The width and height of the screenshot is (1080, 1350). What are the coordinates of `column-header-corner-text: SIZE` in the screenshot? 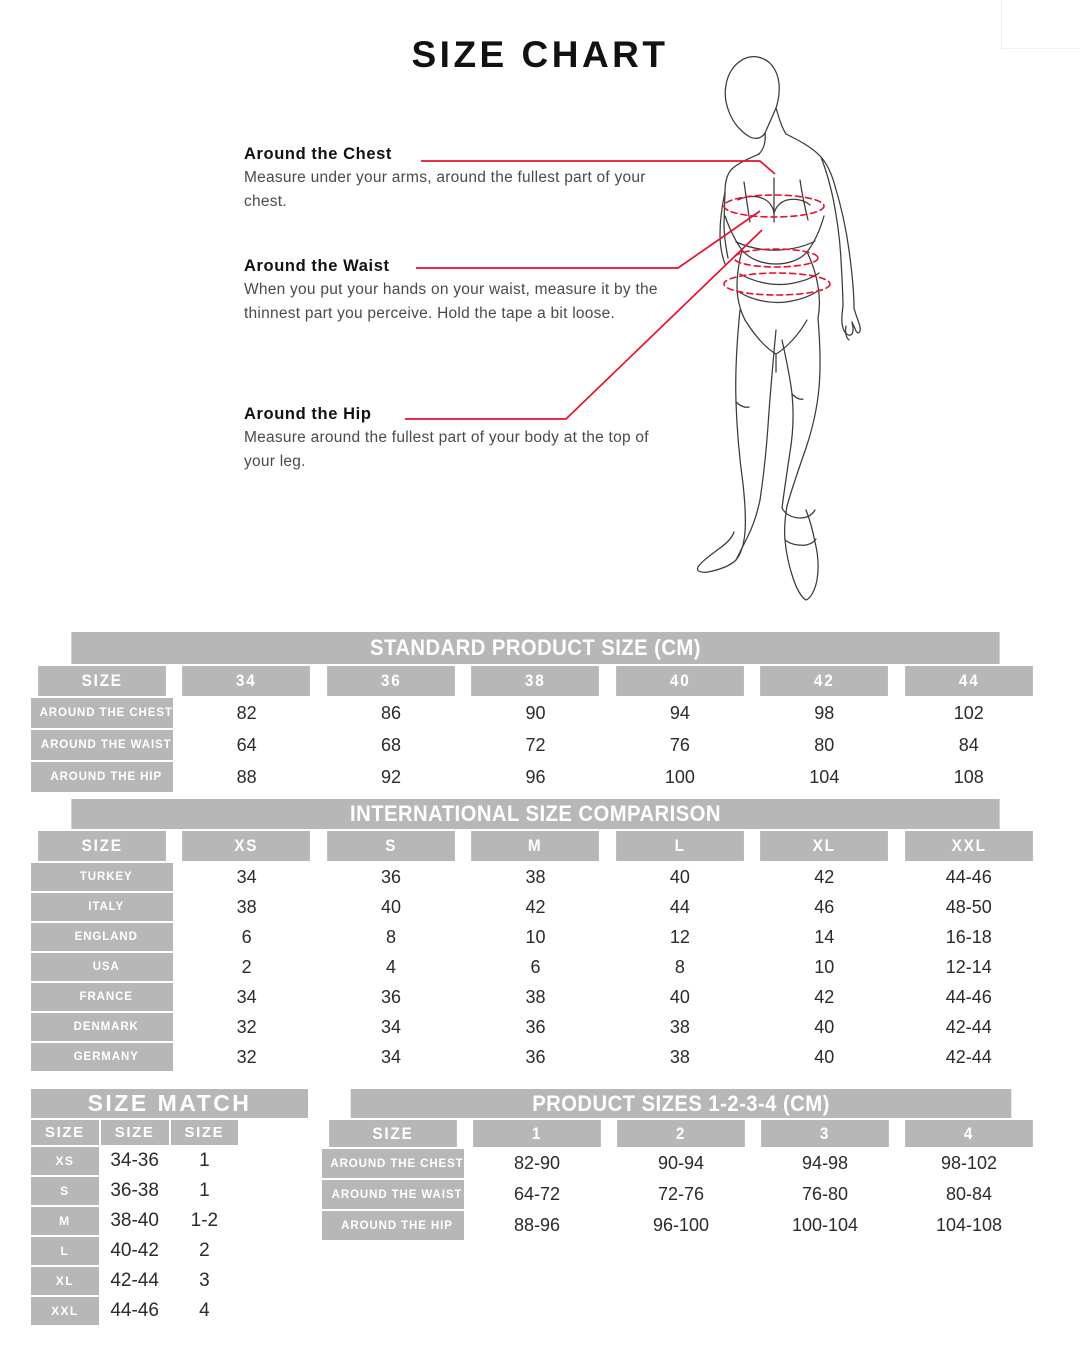 It's located at (102, 845).